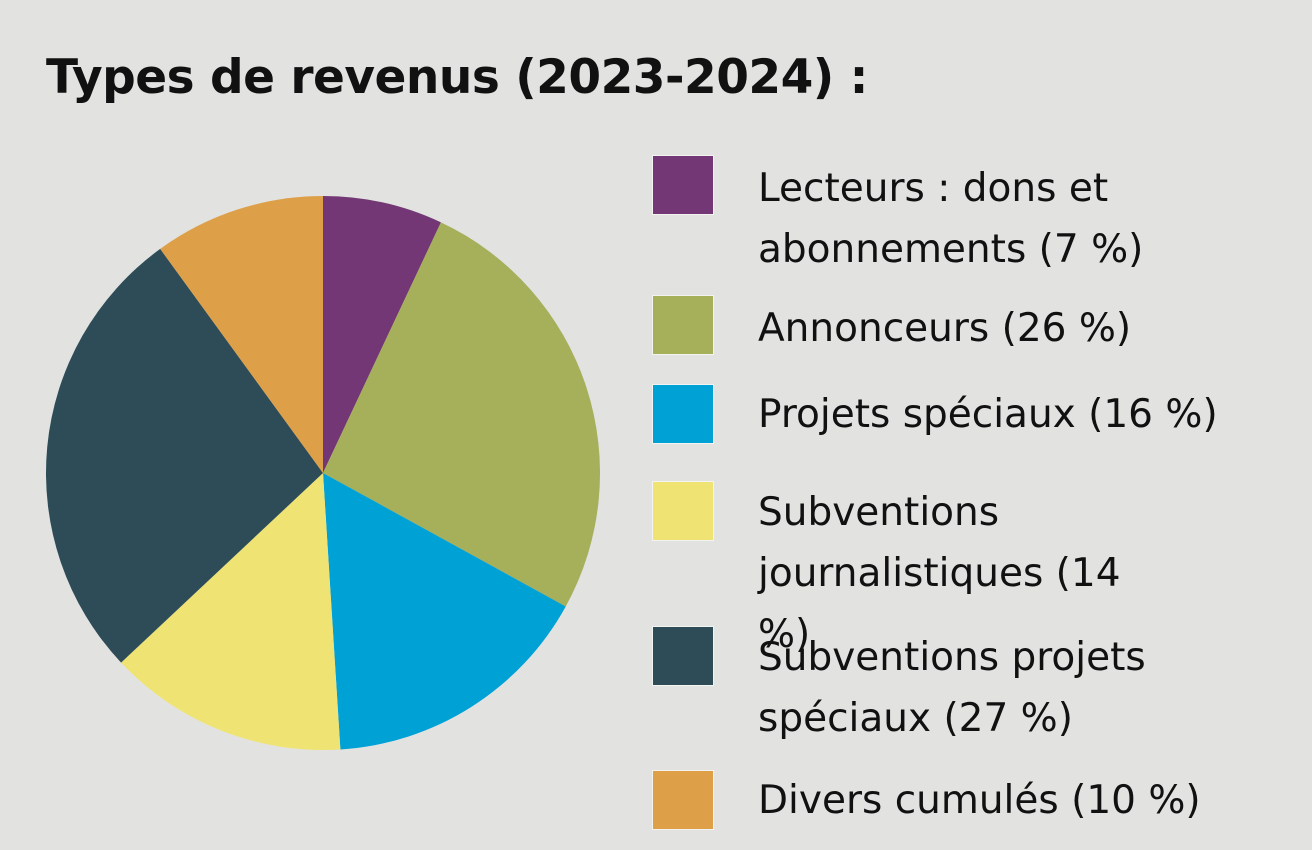  Describe the element at coordinates (683, 800) in the screenshot. I see `legend-swatch-divers-cumules` at that location.